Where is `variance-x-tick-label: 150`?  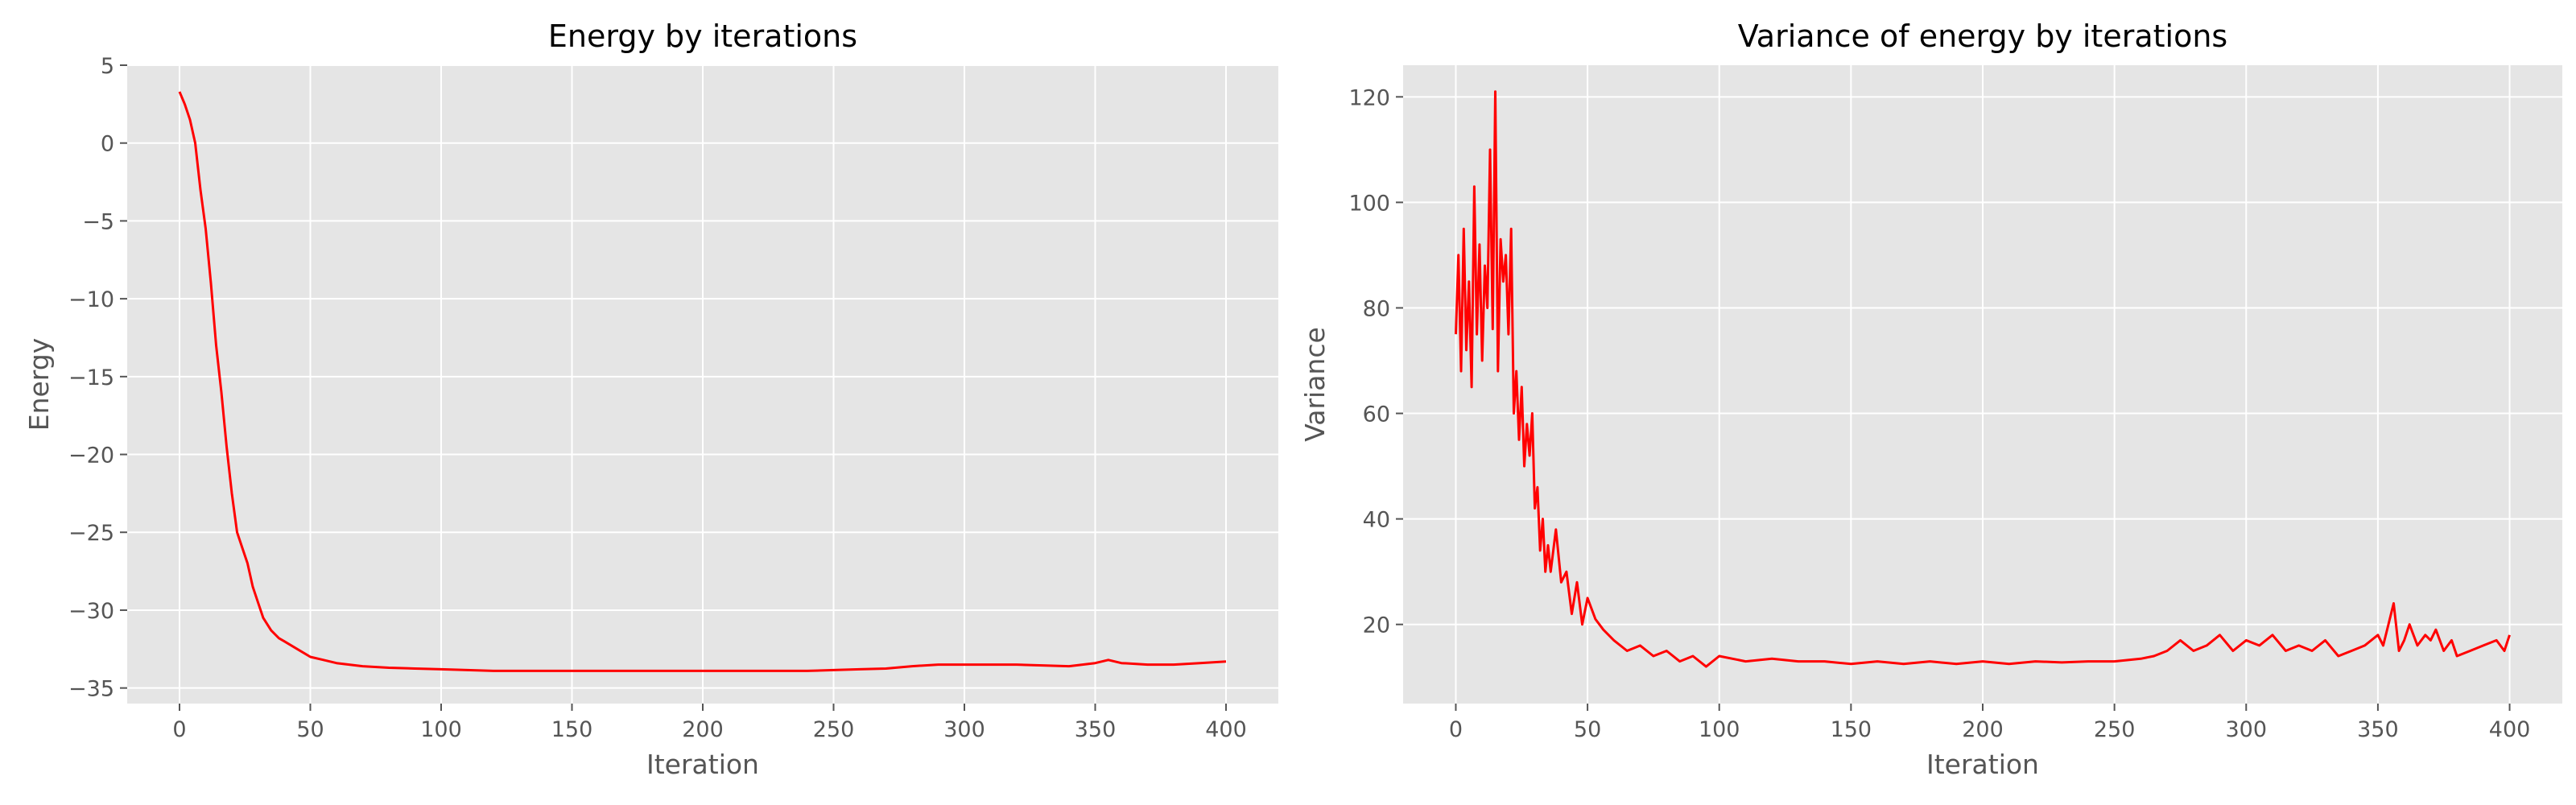 variance-x-tick-label: 150 is located at coordinates (1851, 729).